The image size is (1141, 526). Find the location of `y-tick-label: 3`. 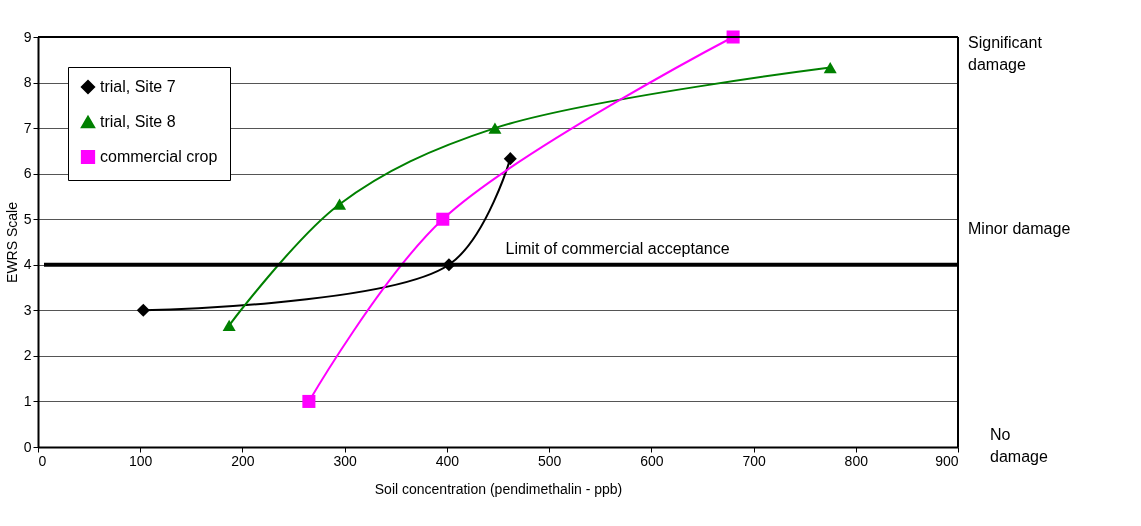

y-tick-label: 3 is located at coordinates (27, 309).